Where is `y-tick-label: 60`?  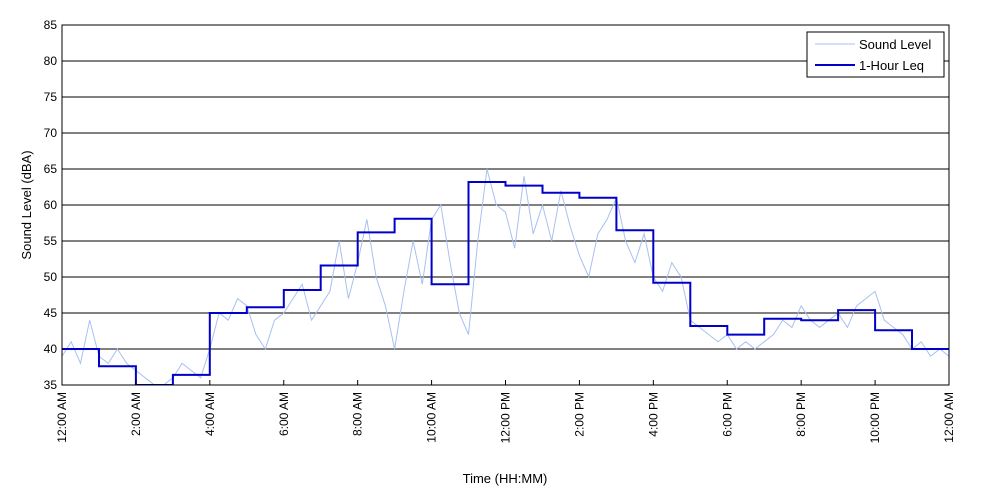
y-tick-label: 60 is located at coordinates (51, 205).